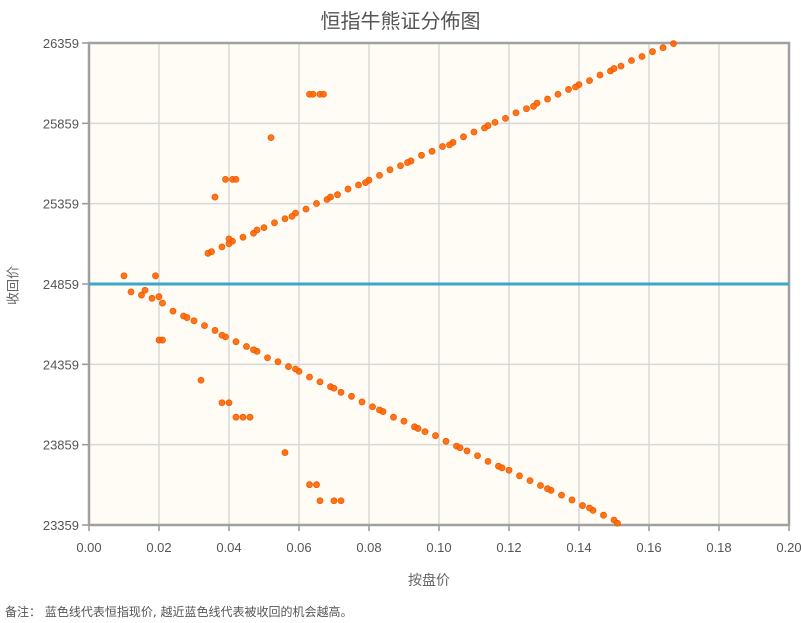 This screenshot has width=801, height=623. I want to click on x-tick-label: 0.12, so click(508, 547).